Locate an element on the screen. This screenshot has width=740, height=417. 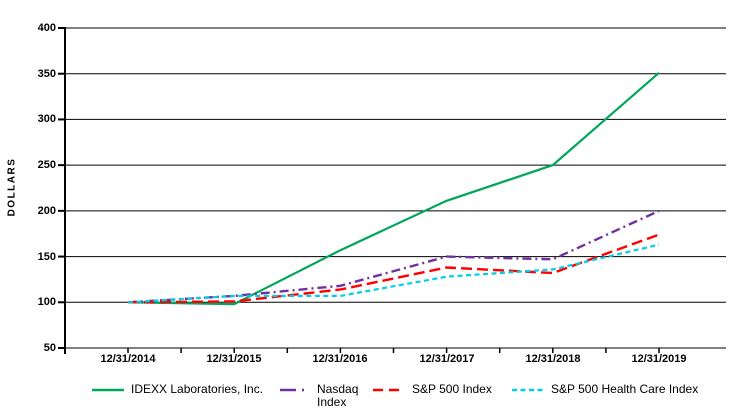
x-tick-label: 12/31/2016 is located at coordinates (340, 359).